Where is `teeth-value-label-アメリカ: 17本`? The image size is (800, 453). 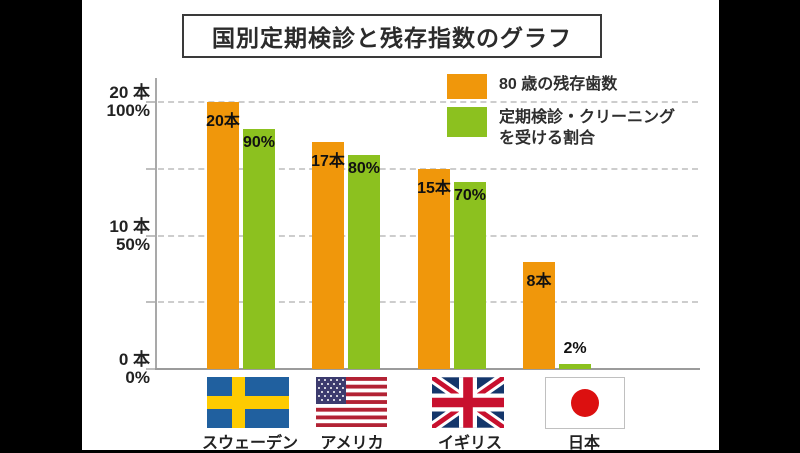
teeth-value-label-アメリカ: 17本 is located at coordinates (328, 161).